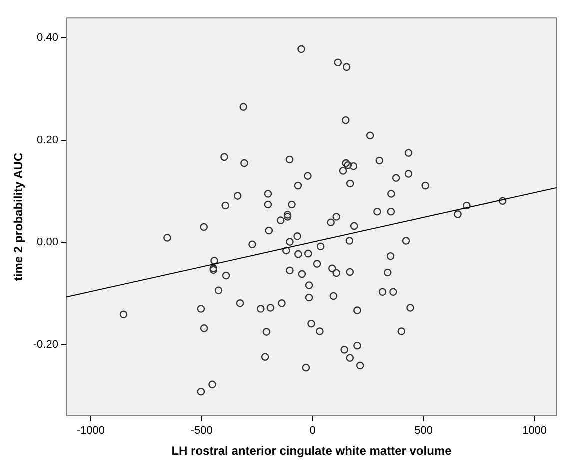 Image resolution: width=571 pixels, height=471 pixels. What do you see at coordinates (313, 431) in the screenshot?
I see `x-tick-label: 0` at bounding box center [313, 431].